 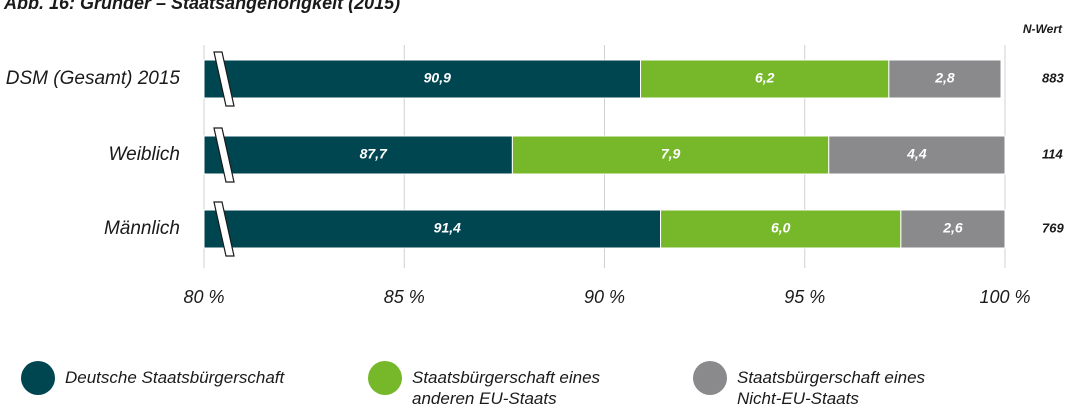 I want to click on n-value: 769, so click(x=1053, y=227).